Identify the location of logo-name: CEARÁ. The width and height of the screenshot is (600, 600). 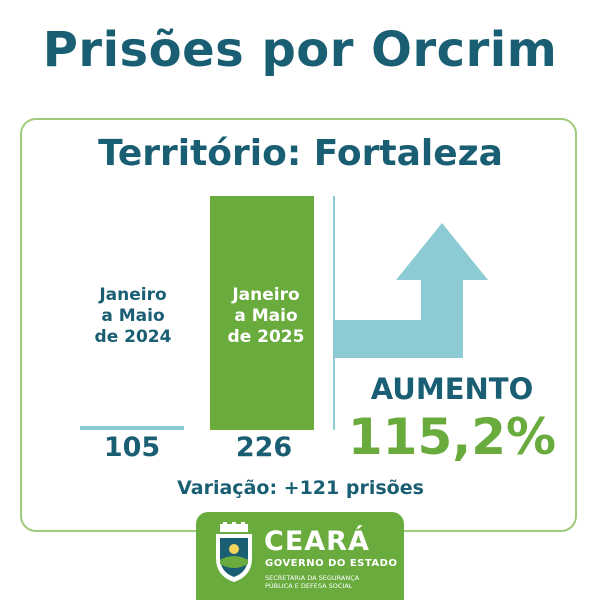
(317, 541).